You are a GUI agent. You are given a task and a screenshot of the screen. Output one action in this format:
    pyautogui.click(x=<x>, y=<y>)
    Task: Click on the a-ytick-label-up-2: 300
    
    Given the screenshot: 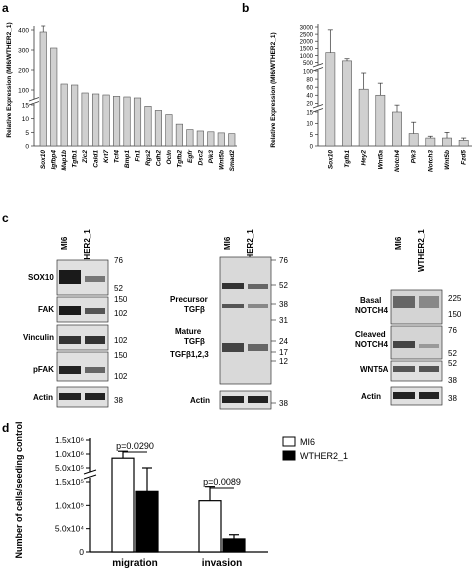 What is the action you would take?
    pyautogui.click(x=23, y=51)
    